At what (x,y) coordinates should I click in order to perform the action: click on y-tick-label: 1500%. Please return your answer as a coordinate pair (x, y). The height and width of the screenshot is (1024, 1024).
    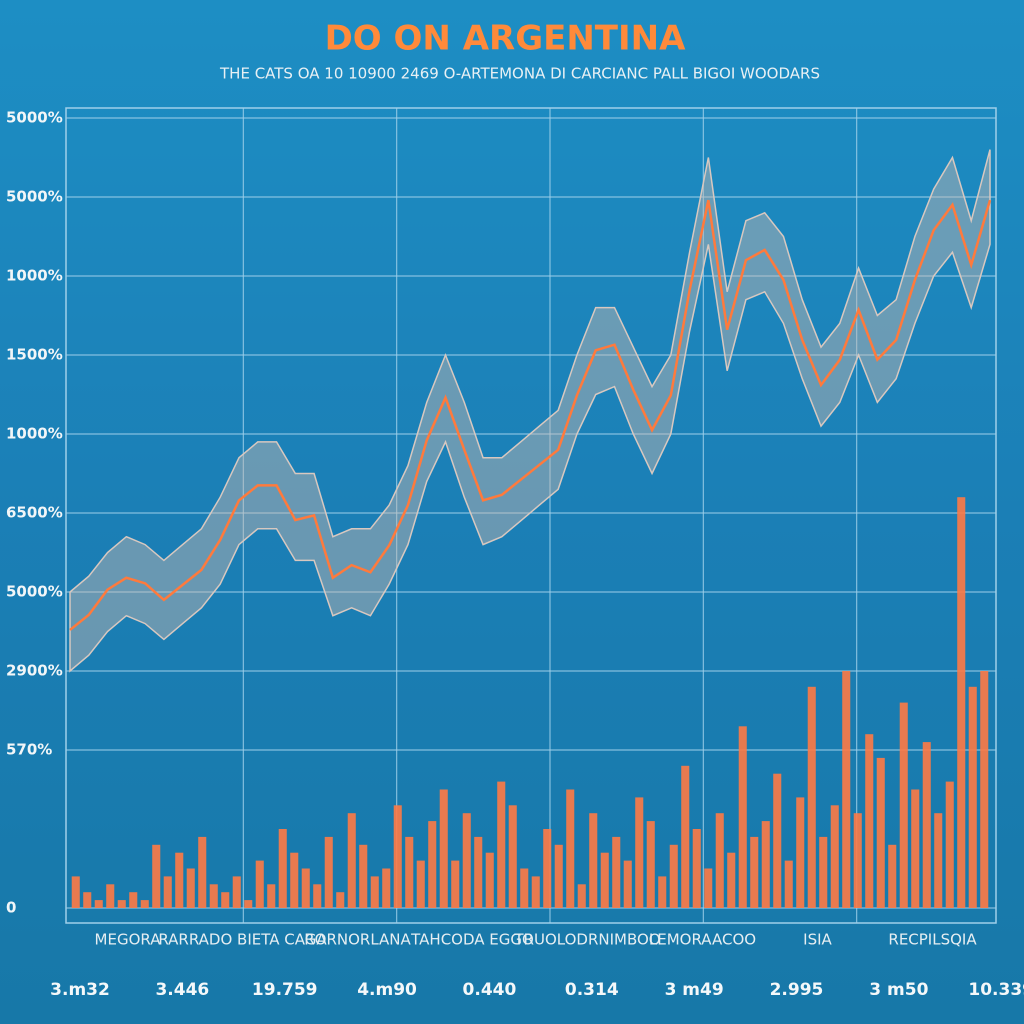
    Looking at the image, I should click on (34, 355).